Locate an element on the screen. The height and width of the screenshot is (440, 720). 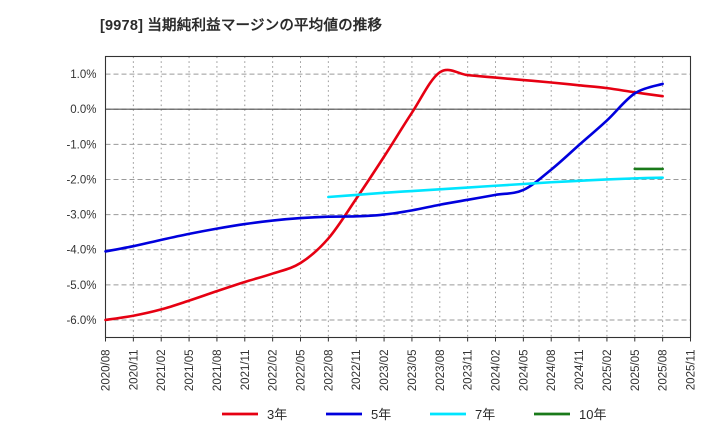
x-axis-tick-label: 2024/11 is located at coordinates (580, 370).